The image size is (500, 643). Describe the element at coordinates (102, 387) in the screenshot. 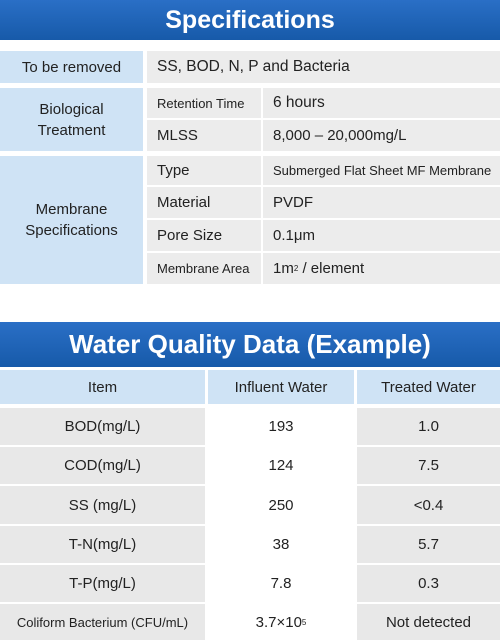

I see `header-item: Item` at that location.